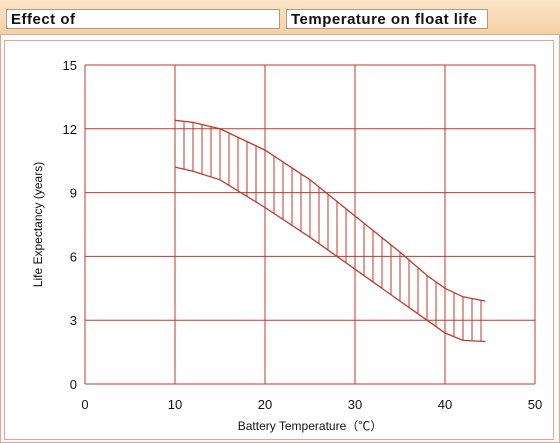  Describe the element at coordinates (84, 404) in the screenshot. I see `x-tick-label: 0` at that location.